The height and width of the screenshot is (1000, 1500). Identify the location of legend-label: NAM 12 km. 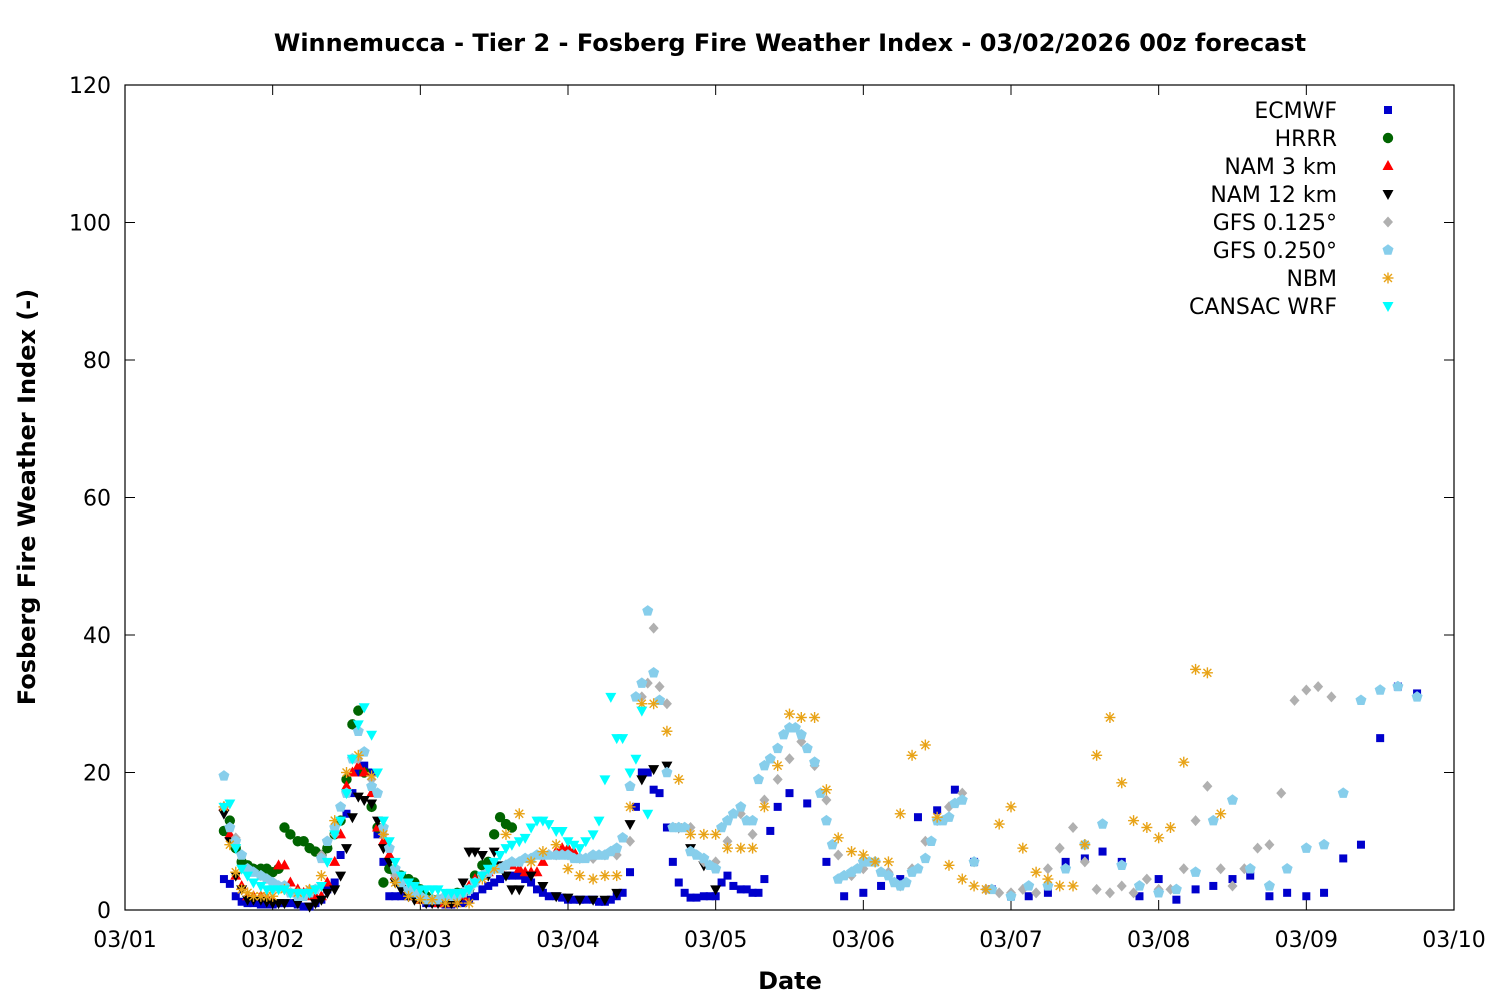
(1273, 195).